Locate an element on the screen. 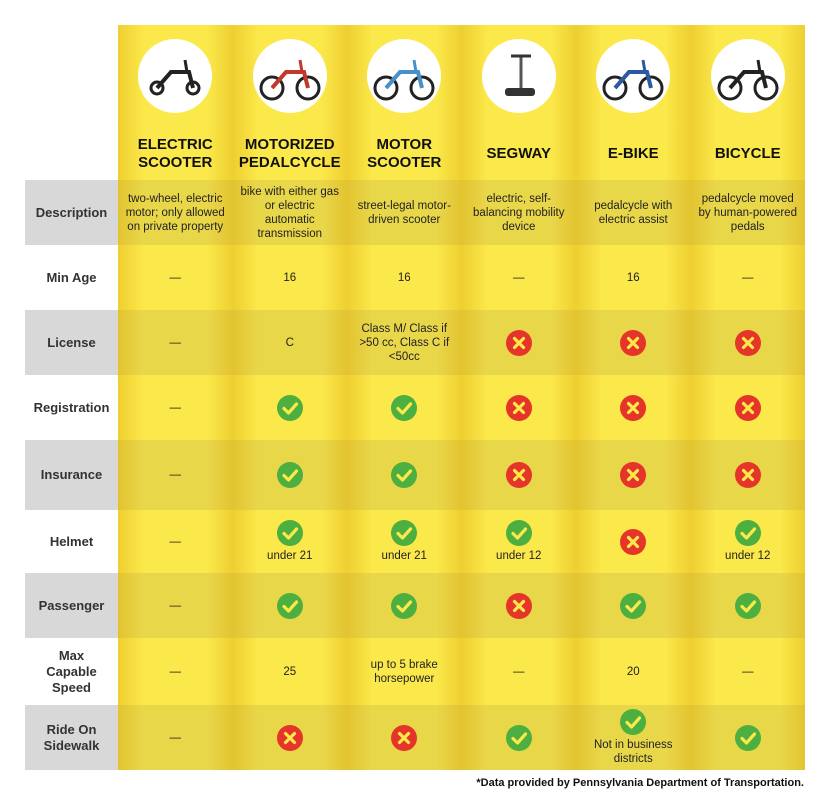 This screenshot has width=826, height=802. cell-text: electric, self-balancing mobility device is located at coordinates (519, 212).